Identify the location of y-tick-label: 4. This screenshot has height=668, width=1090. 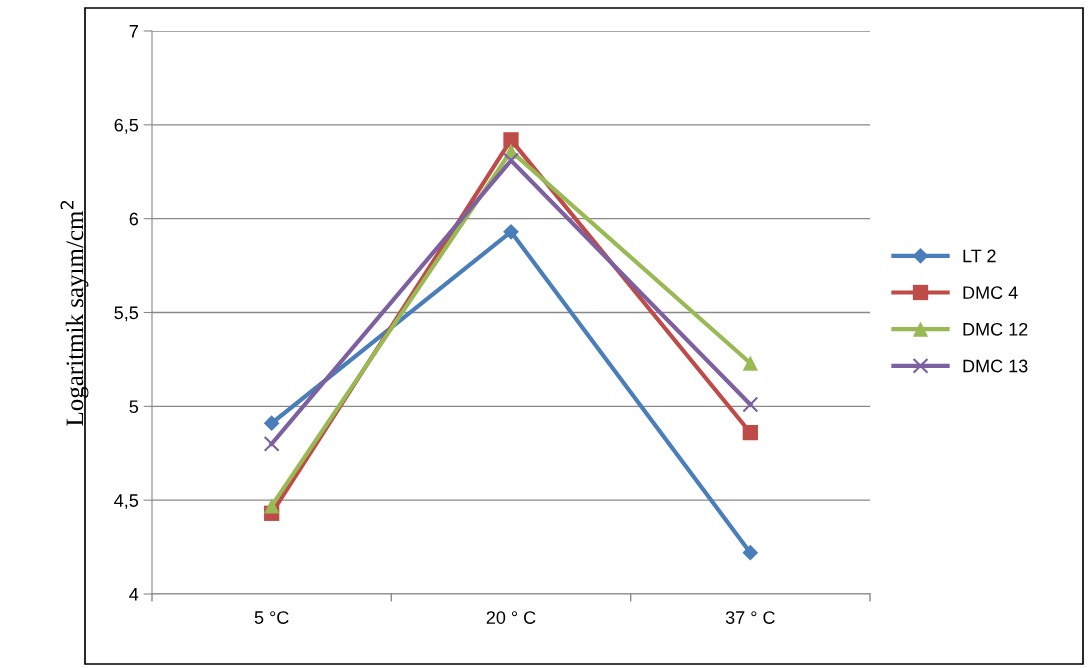
(134, 594).